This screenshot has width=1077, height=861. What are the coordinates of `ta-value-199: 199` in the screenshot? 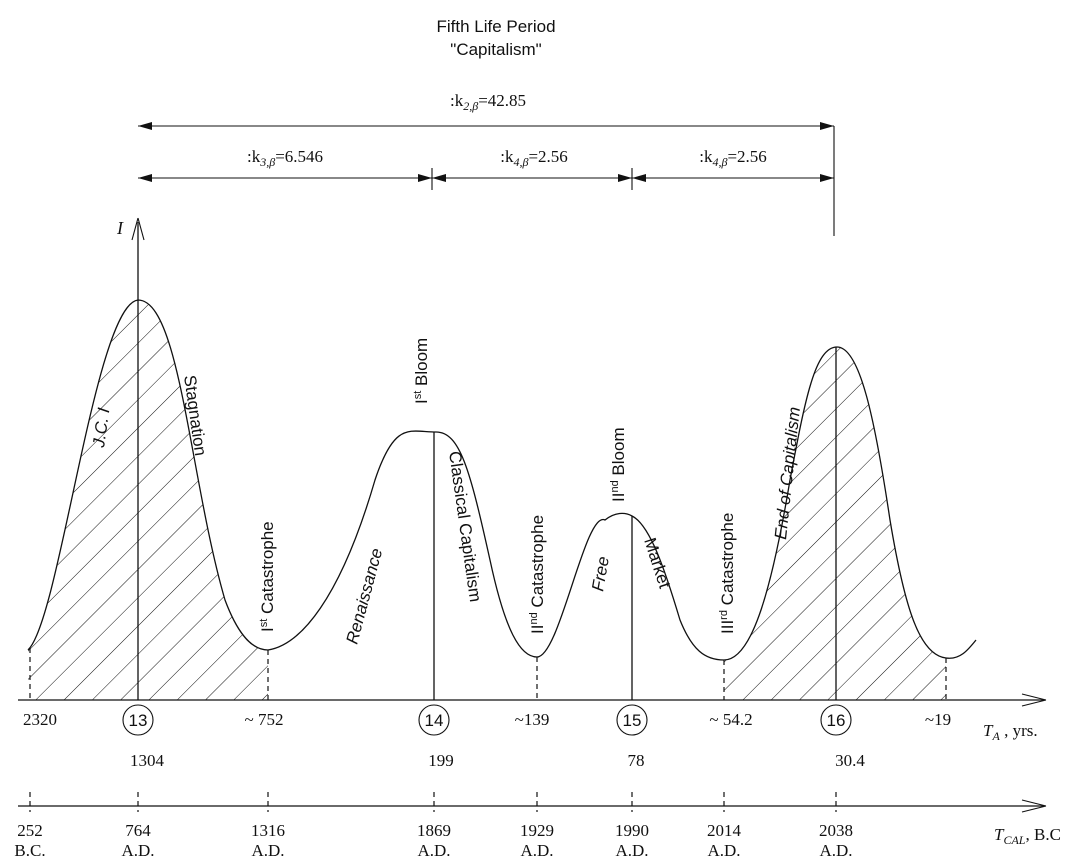 It's located at (441, 760).